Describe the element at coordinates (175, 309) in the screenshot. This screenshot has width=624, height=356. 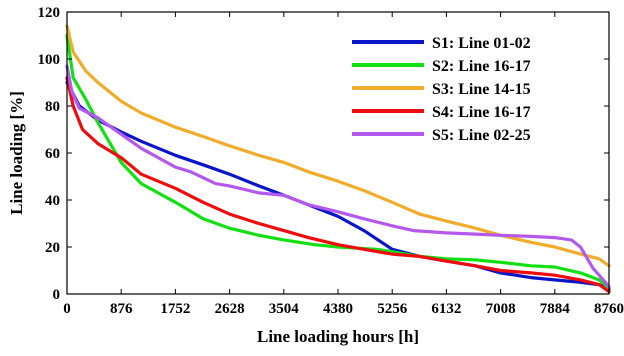
I see `x-tick-label: 1752` at that location.